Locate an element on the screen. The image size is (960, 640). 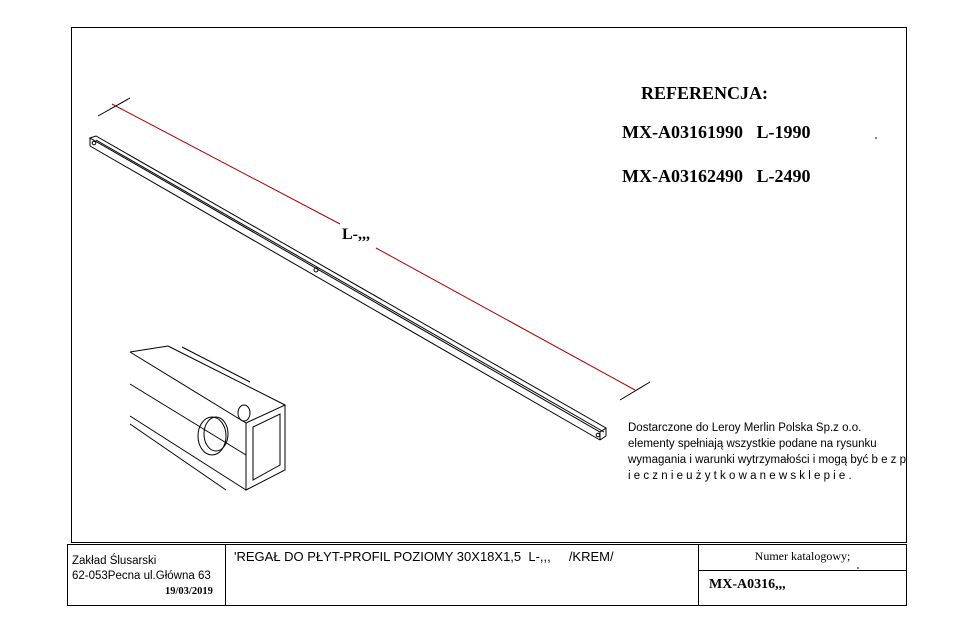
catalog-label: Numer katalogowy; is located at coordinates (802, 556).